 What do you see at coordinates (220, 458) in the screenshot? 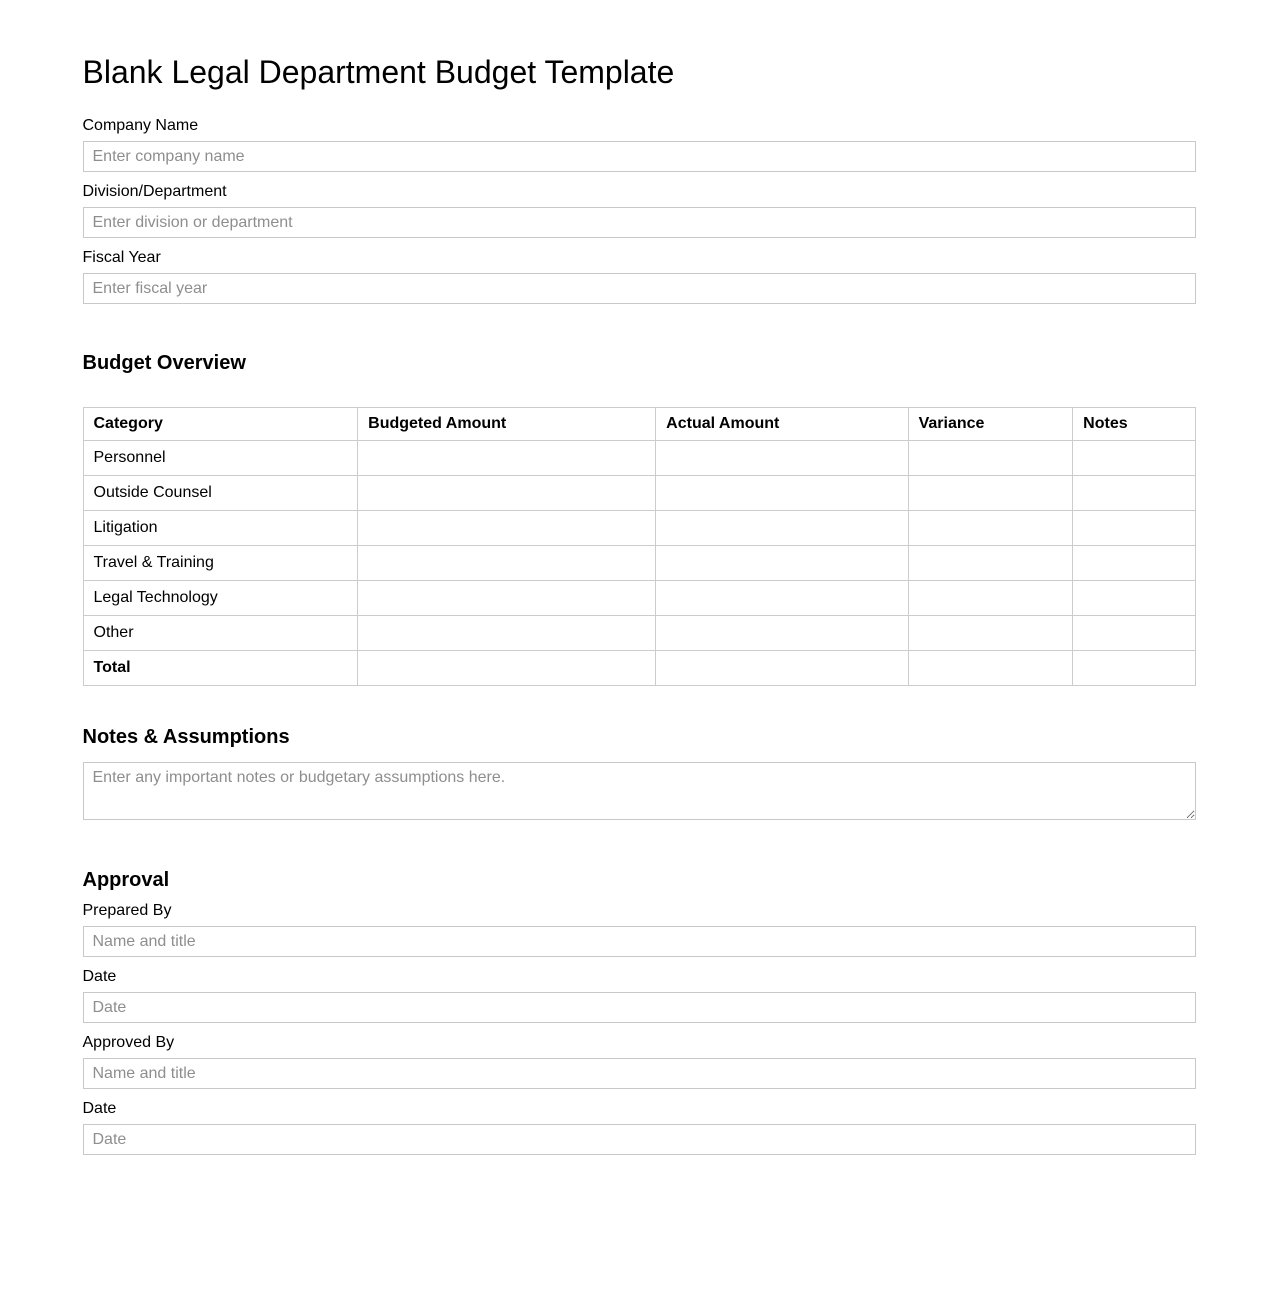
I see `category-cell: Personnel` at bounding box center [220, 458].